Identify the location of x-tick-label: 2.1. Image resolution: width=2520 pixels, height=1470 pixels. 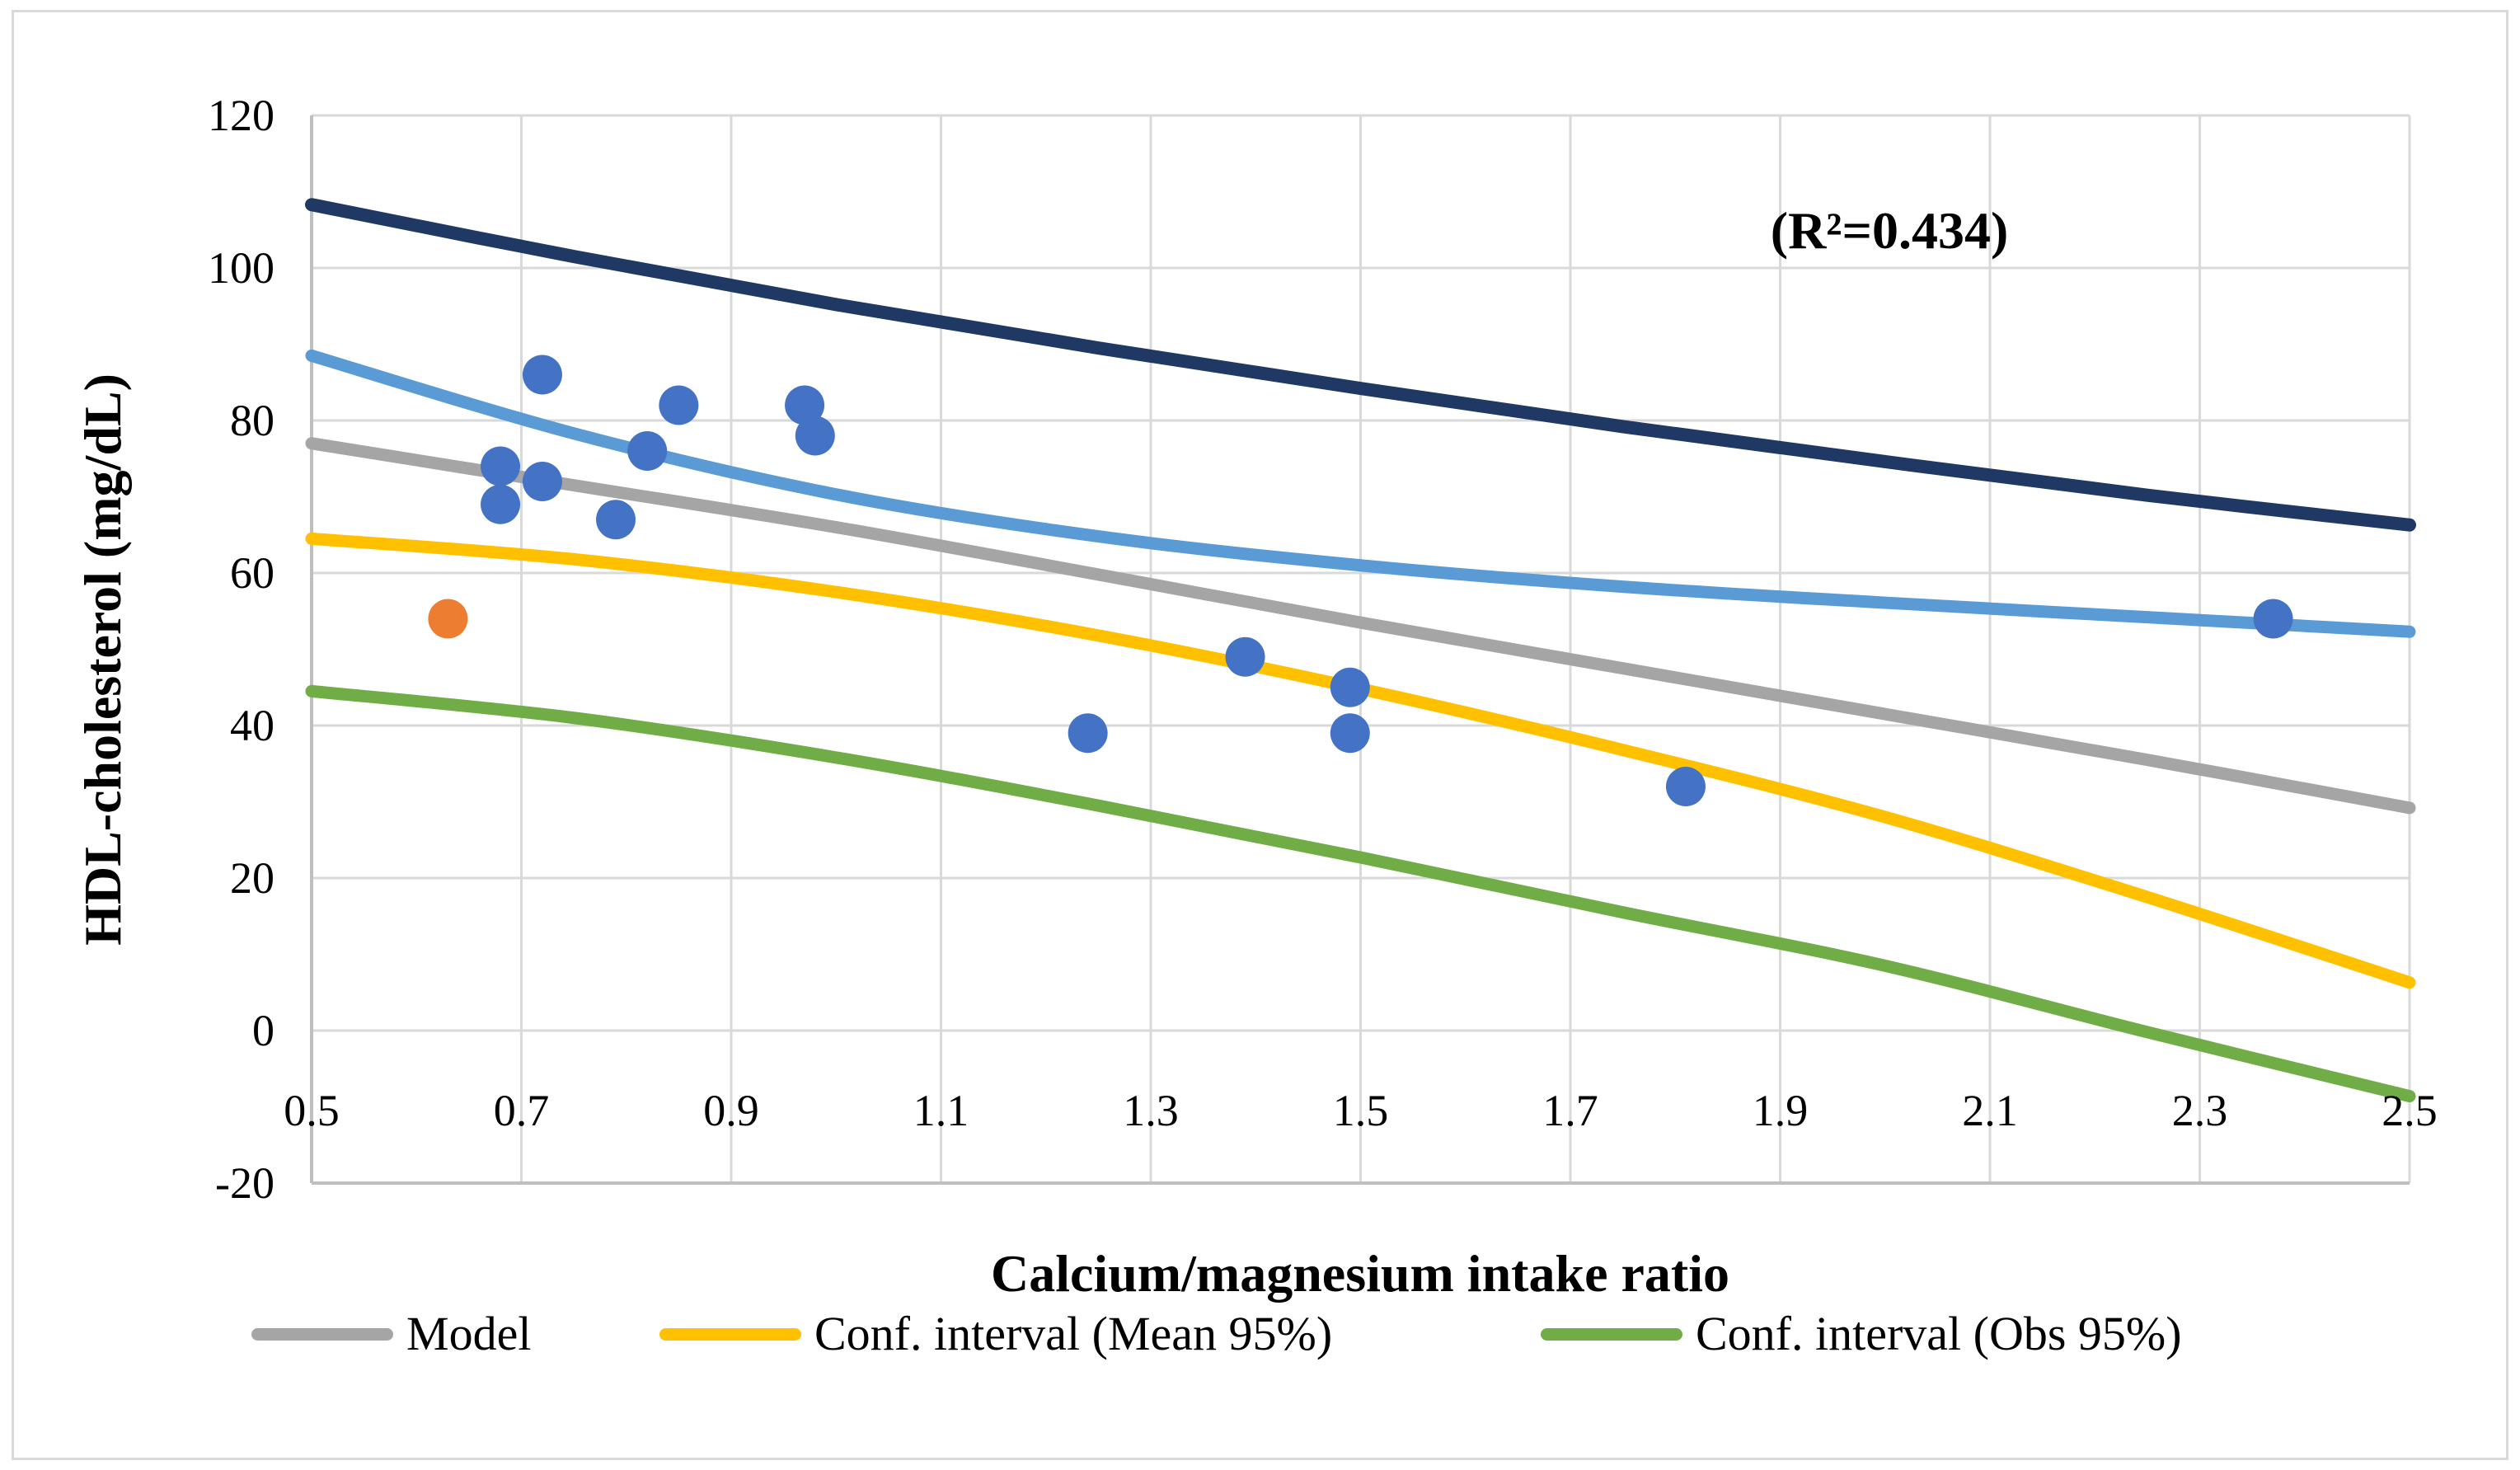
(1990, 1110).